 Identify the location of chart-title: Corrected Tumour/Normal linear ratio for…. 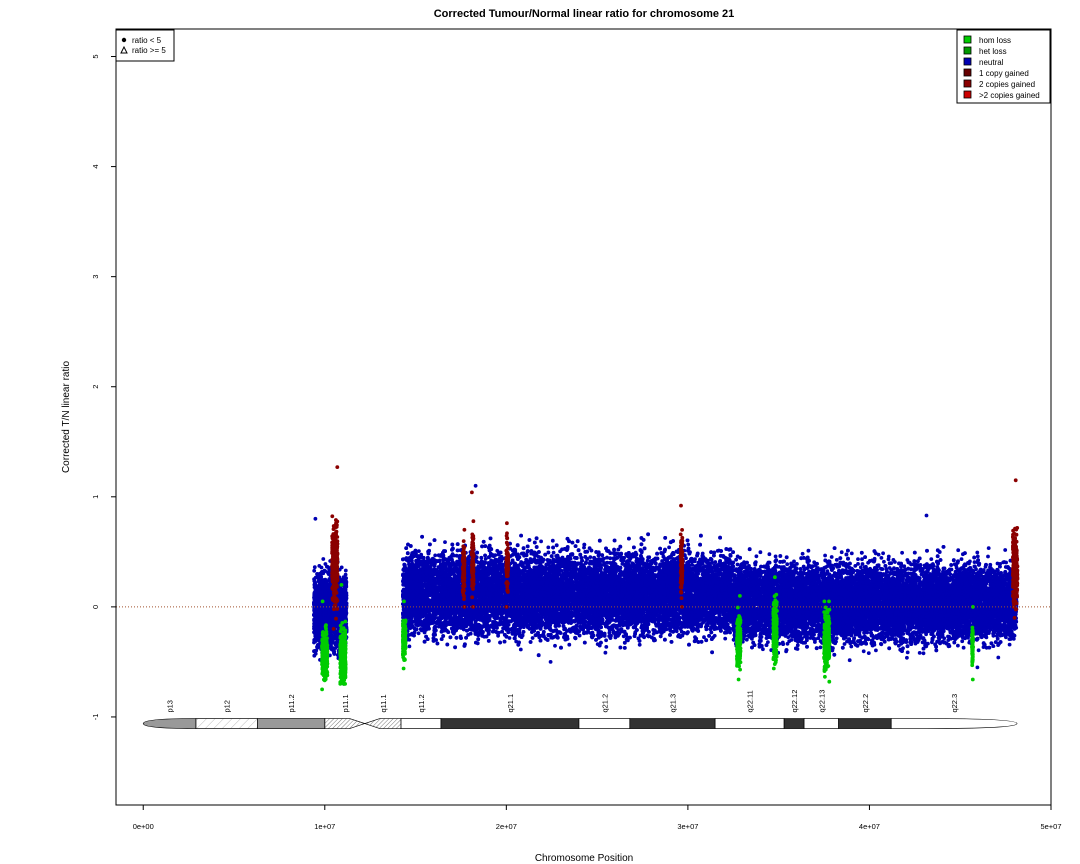
(584, 14).